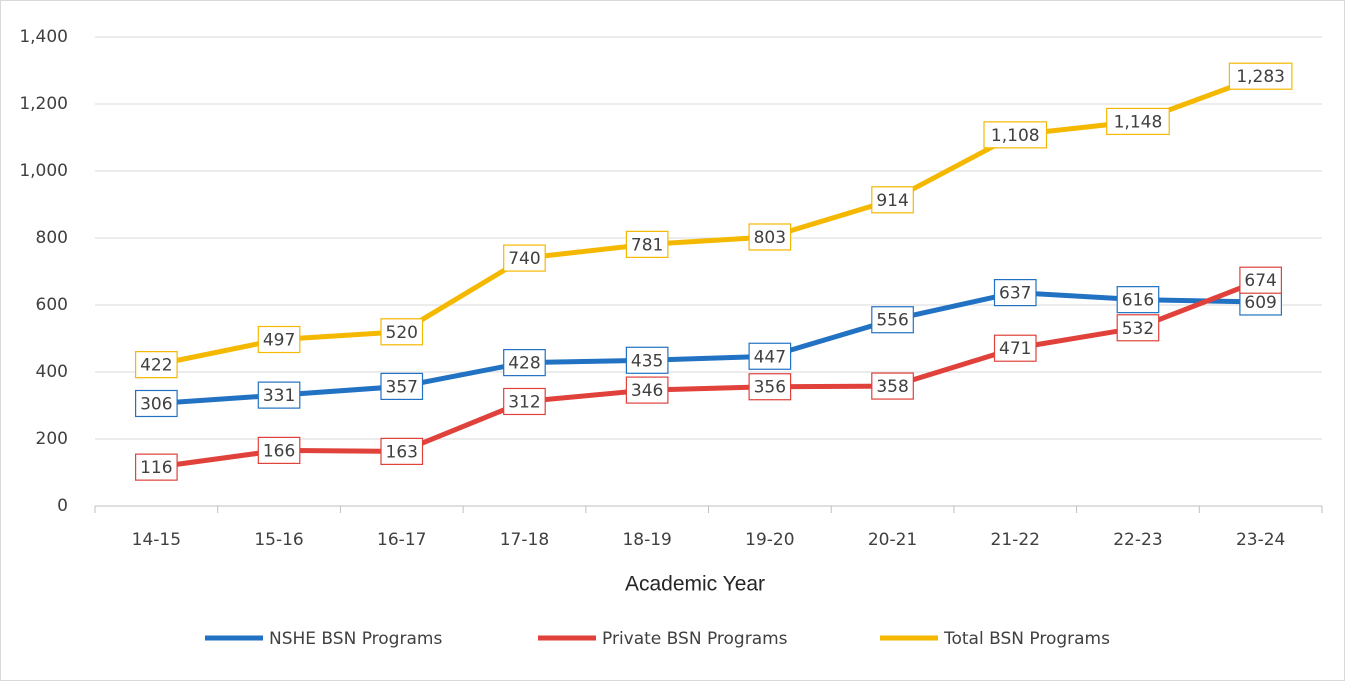 Image resolution: width=1345 pixels, height=681 pixels. What do you see at coordinates (1260, 303) in the screenshot?
I see `data-label: 609` at bounding box center [1260, 303].